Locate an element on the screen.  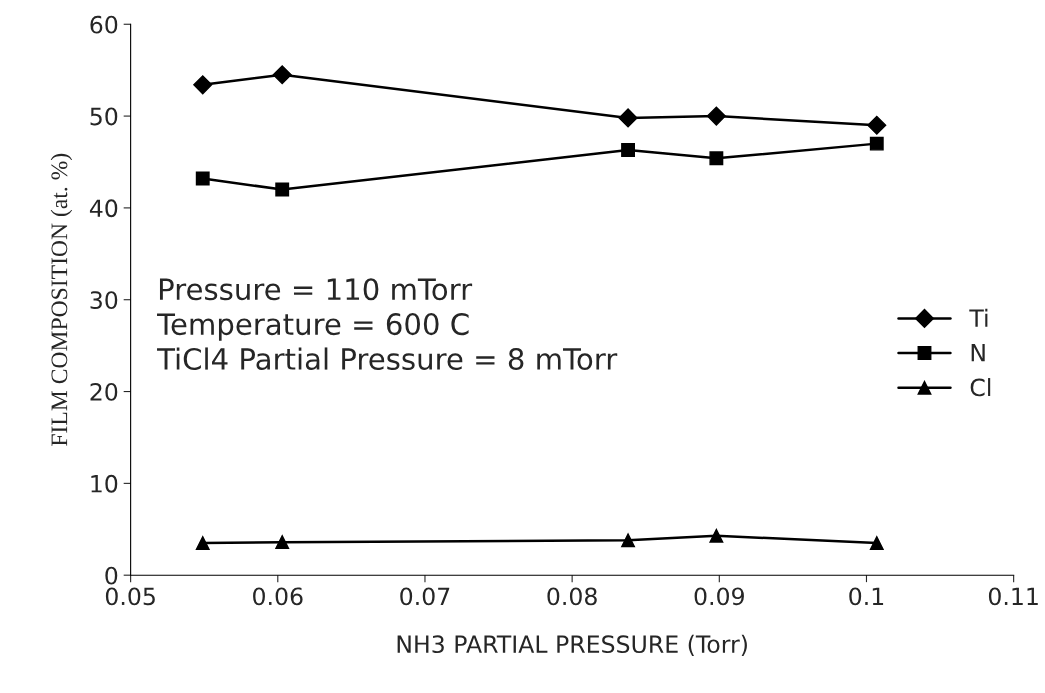
legend-label: Ti is located at coordinates (978, 317).